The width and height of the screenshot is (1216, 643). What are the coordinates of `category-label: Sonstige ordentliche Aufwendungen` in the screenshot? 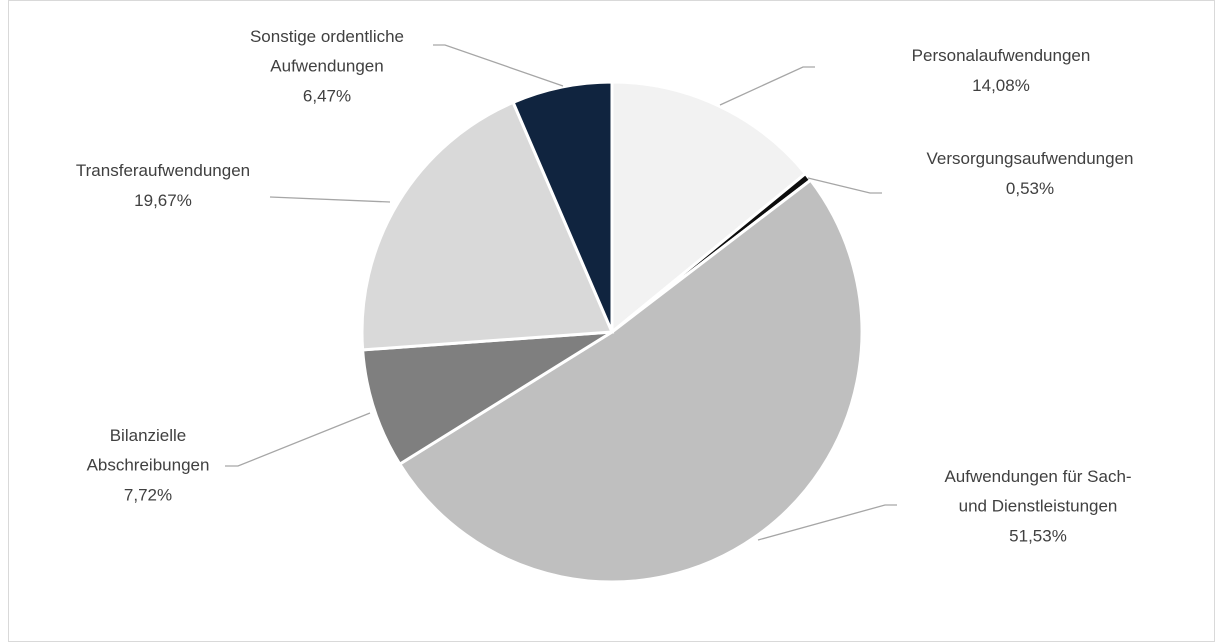 It's located at (327, 51).